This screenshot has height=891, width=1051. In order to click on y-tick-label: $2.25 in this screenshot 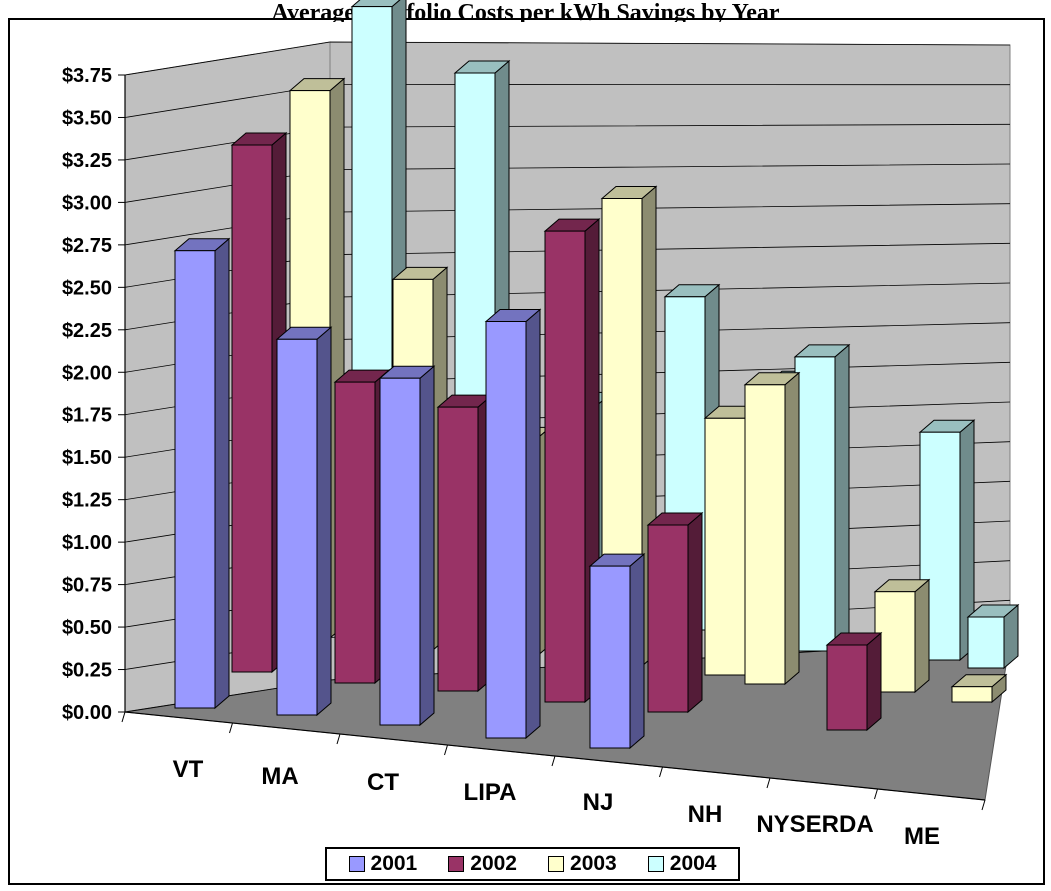, I will do `click(87, 331)`.